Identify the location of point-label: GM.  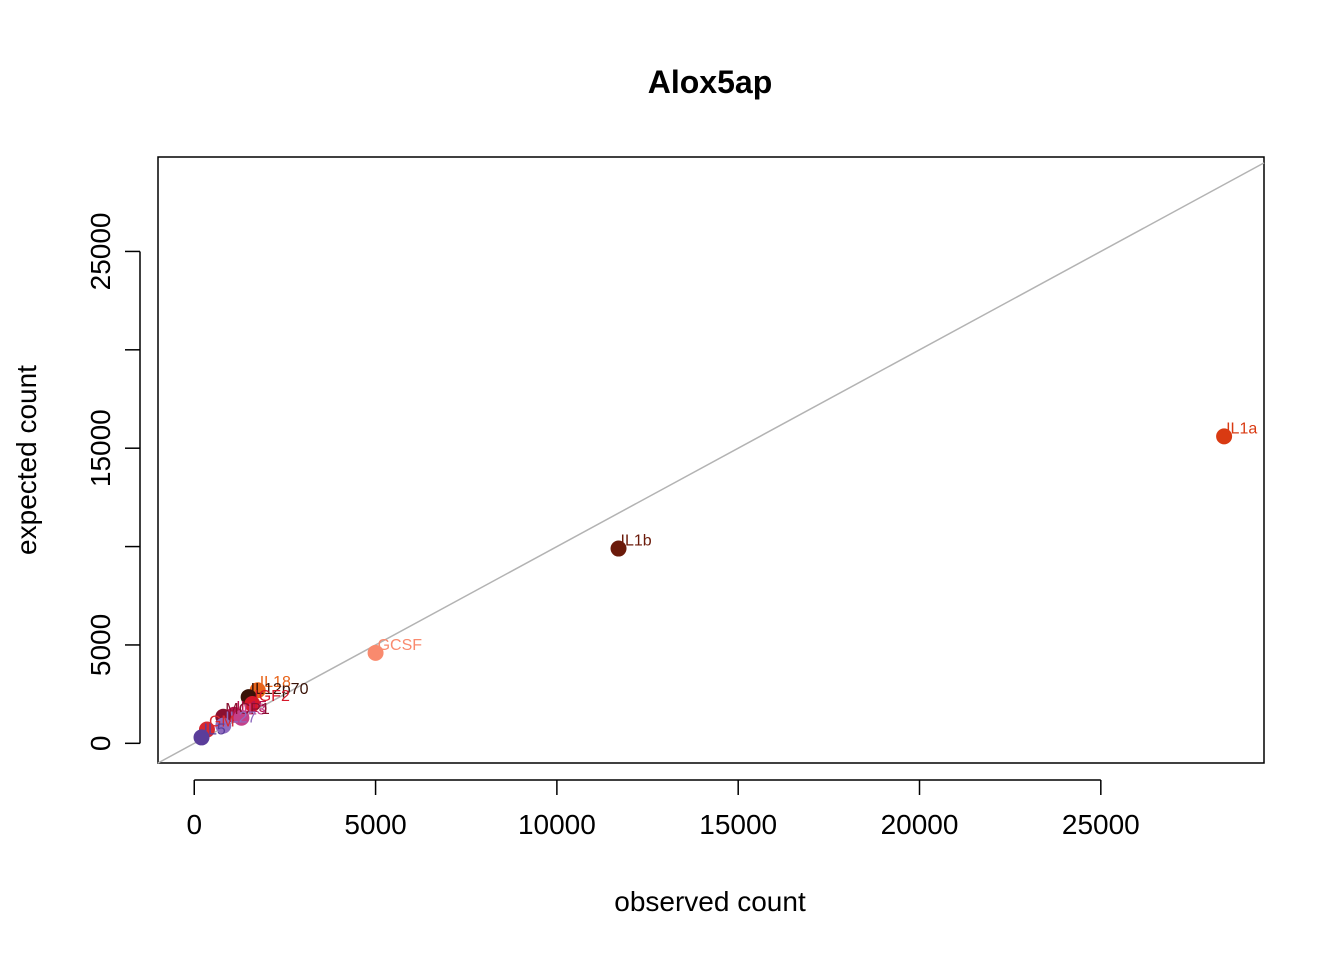
(222, 722).